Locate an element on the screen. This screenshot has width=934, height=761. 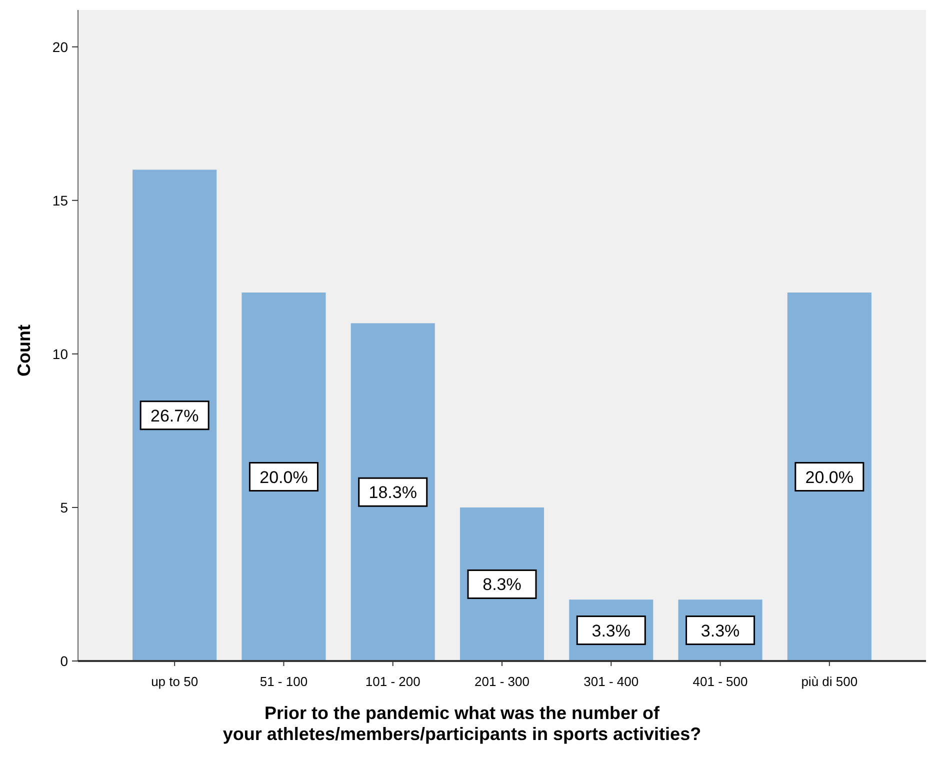
x-tick-label: 51 - 100 is located at coordinates (284, 681).